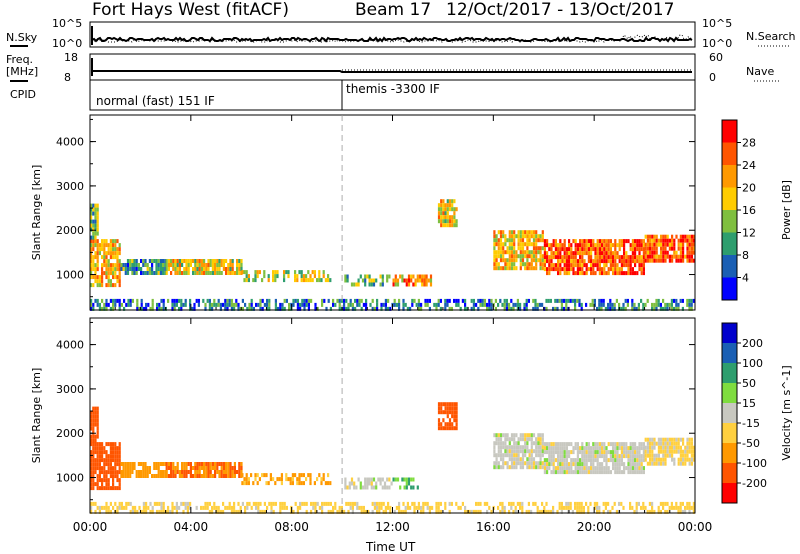  I want to click on x-axis-label: Time UT, so click(391, 547).